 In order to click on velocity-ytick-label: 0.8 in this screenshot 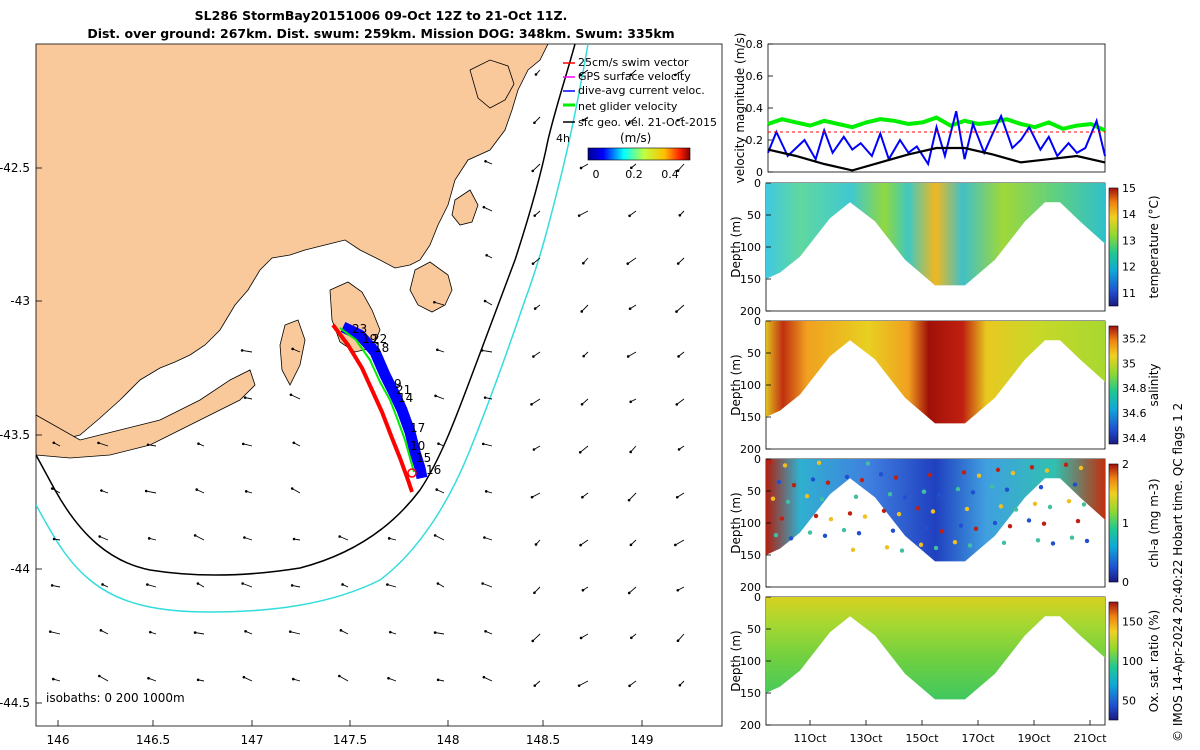, I will do `click(755, 44)`.